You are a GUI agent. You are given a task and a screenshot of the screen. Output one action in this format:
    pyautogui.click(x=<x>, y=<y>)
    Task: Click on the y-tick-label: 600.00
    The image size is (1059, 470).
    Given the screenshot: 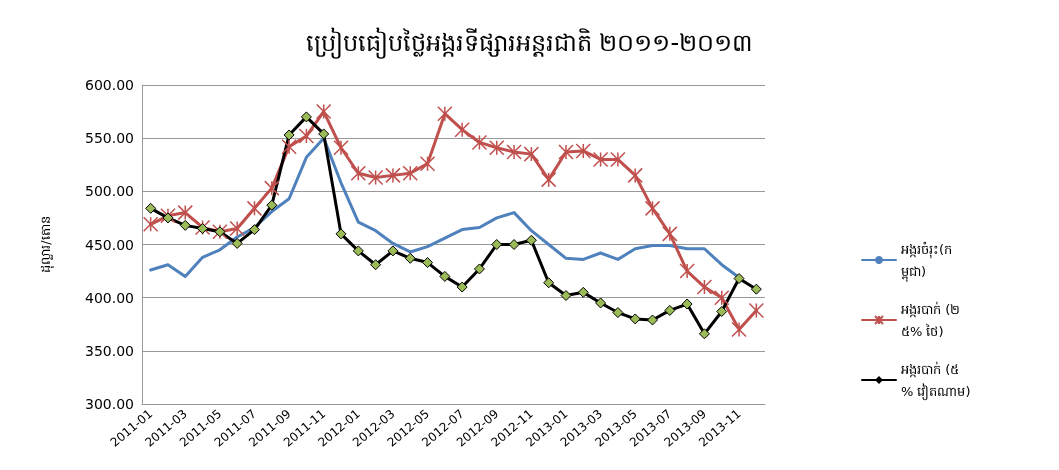 What is the action you would take?
    pyautogui.click(x=109, y=85)
    